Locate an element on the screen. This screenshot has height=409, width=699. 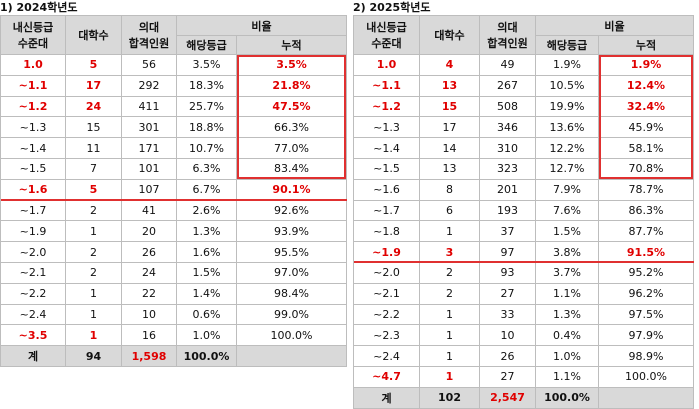
univ-count-cell: 4 is located at coordinates (449, 65).